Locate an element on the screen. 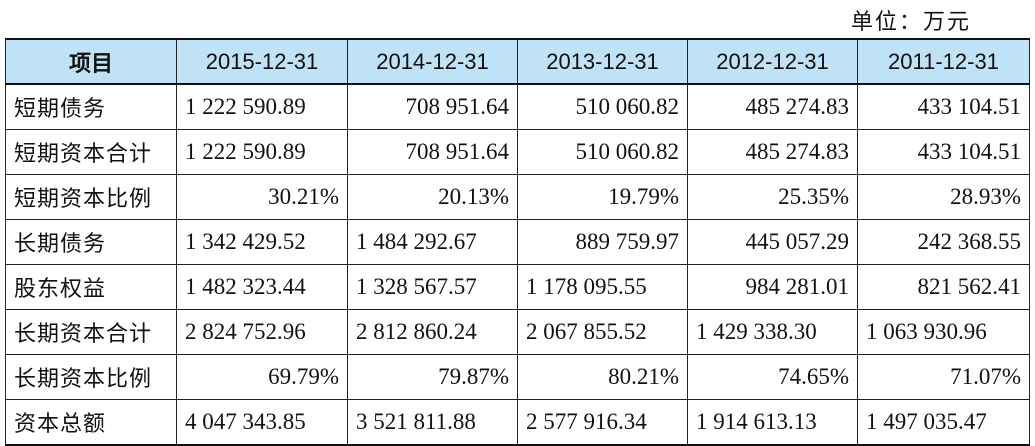 The width and height of the screenshot is (1035, 446). column-header-2011: 2011-12-31 is located at coordinates (943, 61).